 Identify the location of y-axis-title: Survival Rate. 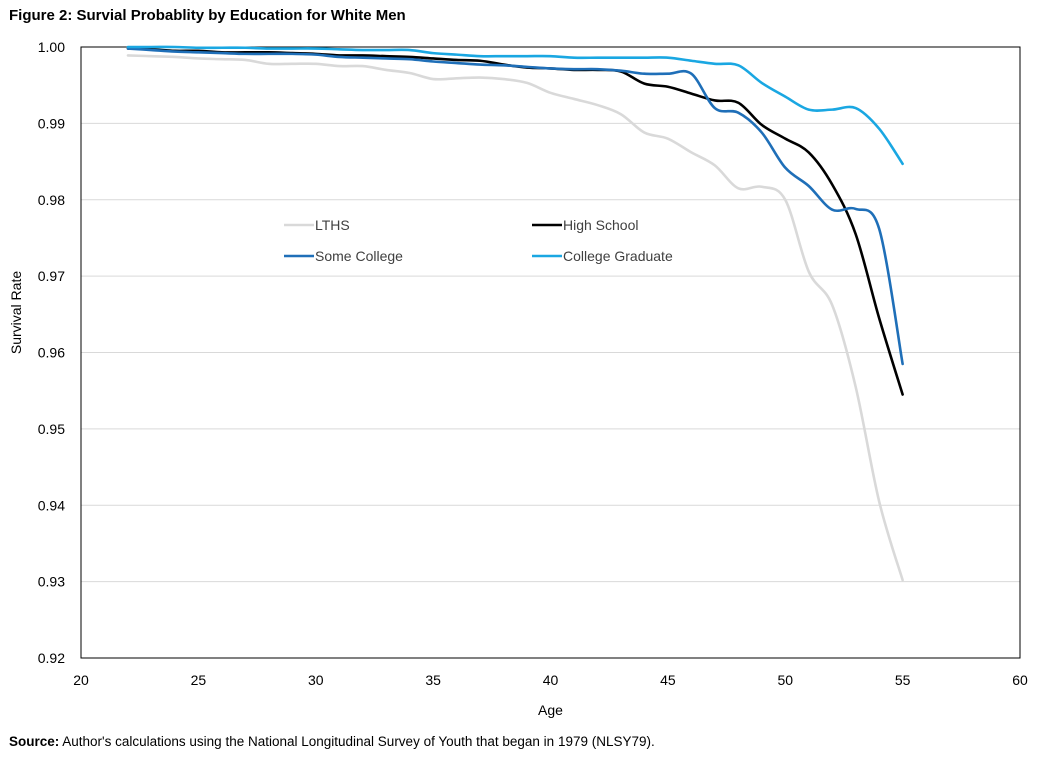
(16, 312).